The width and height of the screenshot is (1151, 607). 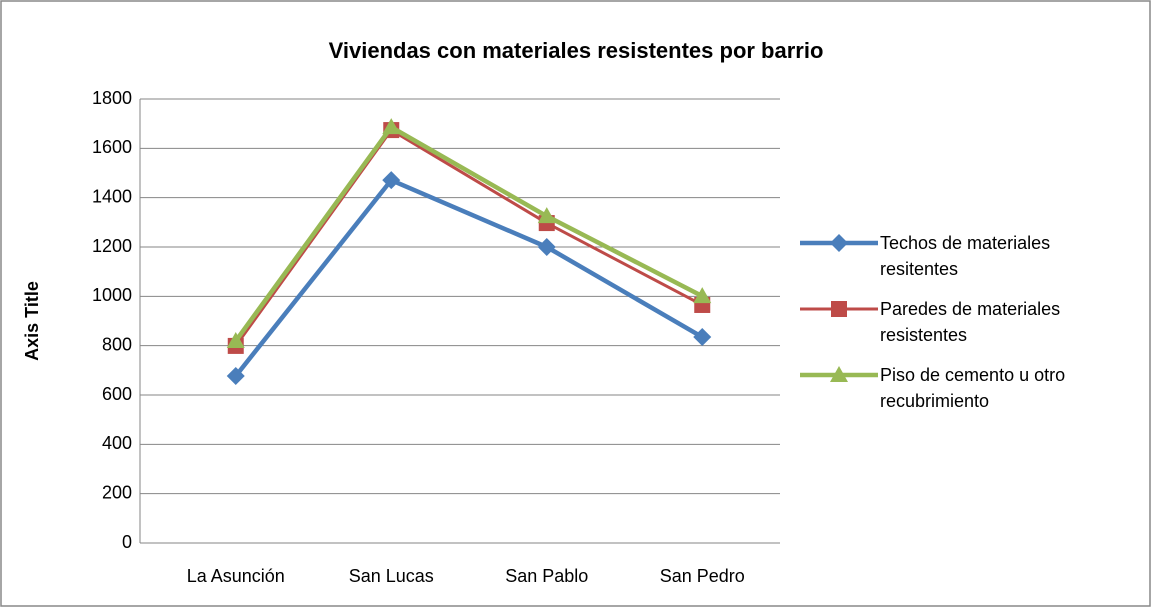 What do you see at coordinates (112, 196) in the screenshot?
I see `y-tick-label: 1400` at bounding box center [112, 196].